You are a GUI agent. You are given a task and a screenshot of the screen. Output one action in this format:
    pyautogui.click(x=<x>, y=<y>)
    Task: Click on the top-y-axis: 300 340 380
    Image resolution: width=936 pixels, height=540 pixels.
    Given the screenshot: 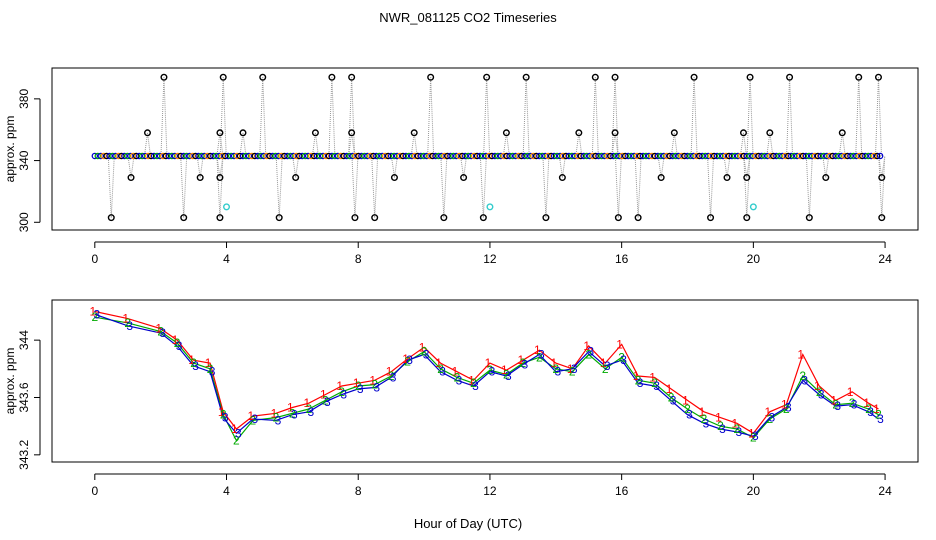 What is the action you would take?
    pyautogui.click(x=29, y=160)
    